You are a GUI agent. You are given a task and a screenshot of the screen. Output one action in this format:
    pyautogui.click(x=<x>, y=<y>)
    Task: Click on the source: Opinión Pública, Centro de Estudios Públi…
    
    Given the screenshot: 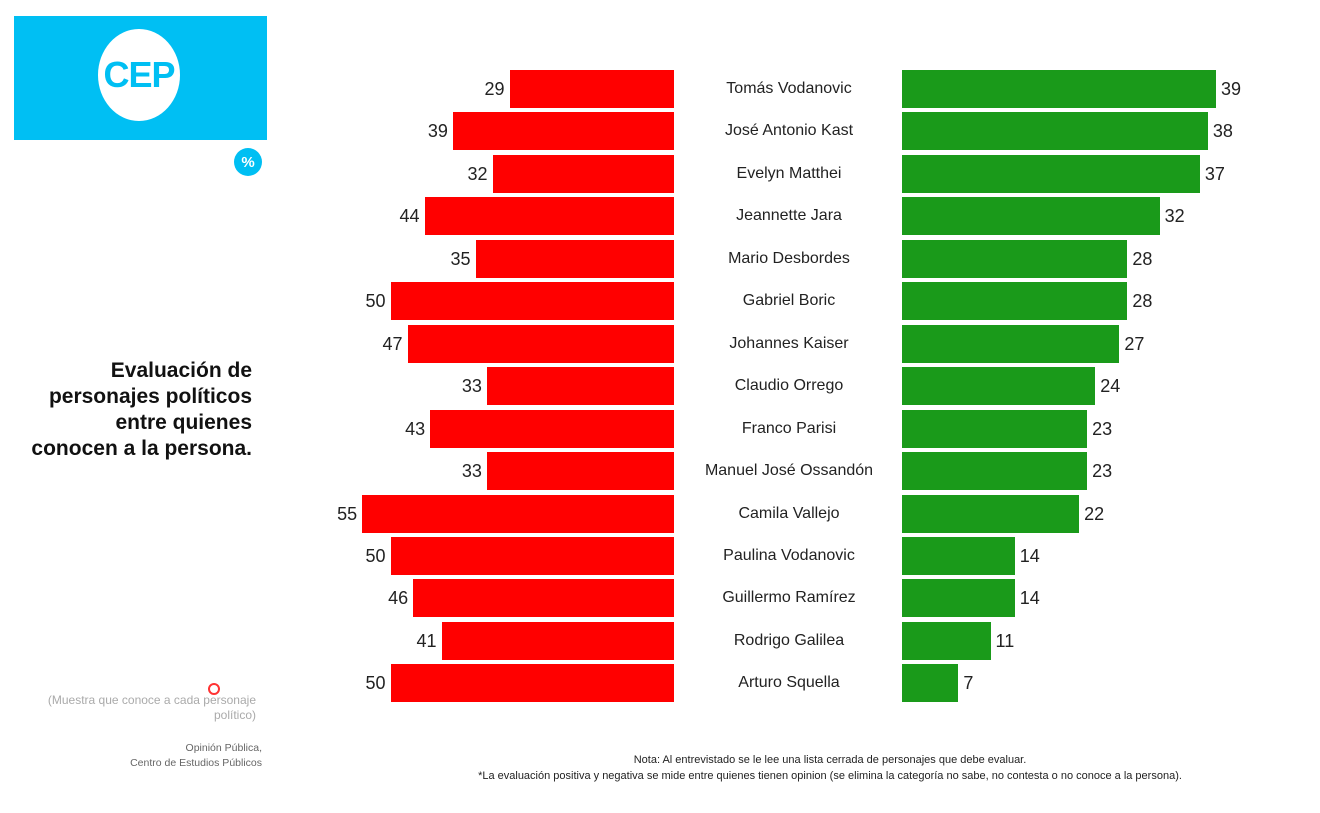 What is the action you would take?
    pyautogui.click(x=146, y=756)
    